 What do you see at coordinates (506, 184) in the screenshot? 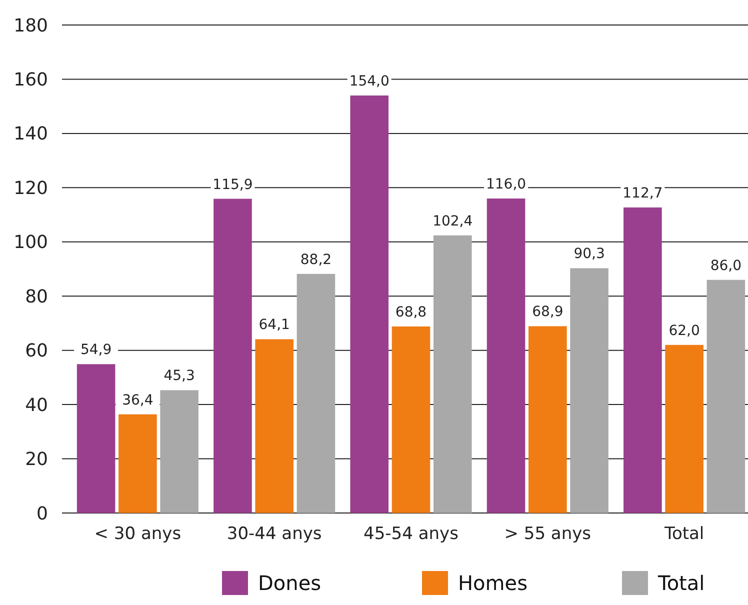
I see `data-label: 116,0` at bounding box center [506, 184].